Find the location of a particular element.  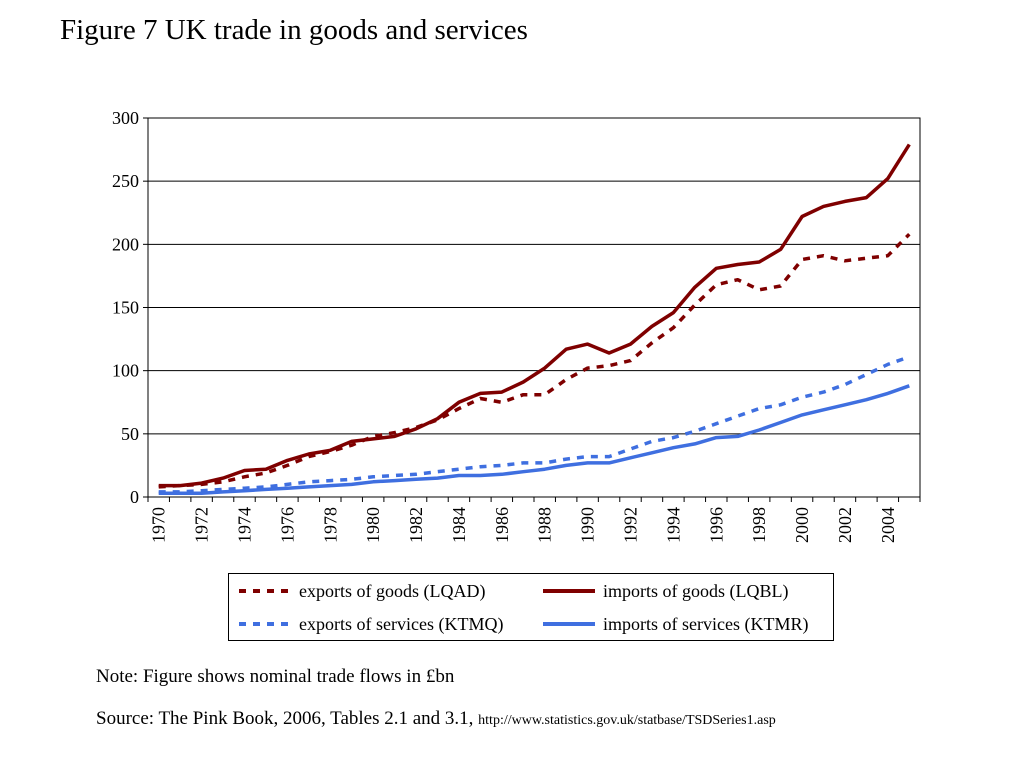

legend-item-imports-services: imports of services (KTMR) is located at coordinates (674, 624).